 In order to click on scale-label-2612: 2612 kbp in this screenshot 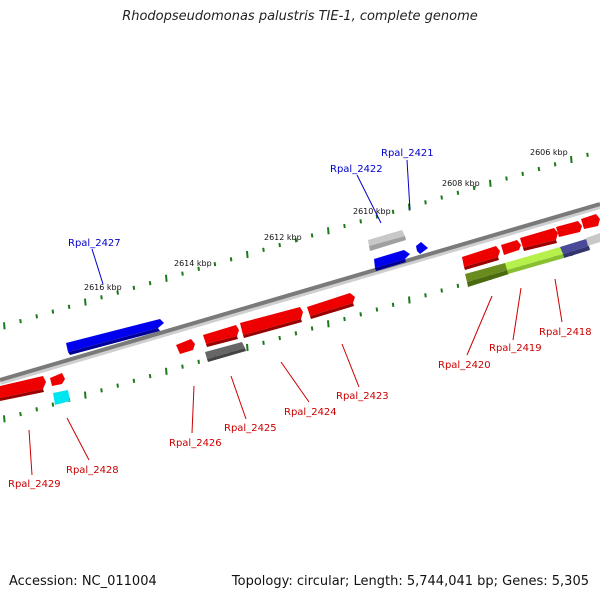, I will do `click(283, 237)`.